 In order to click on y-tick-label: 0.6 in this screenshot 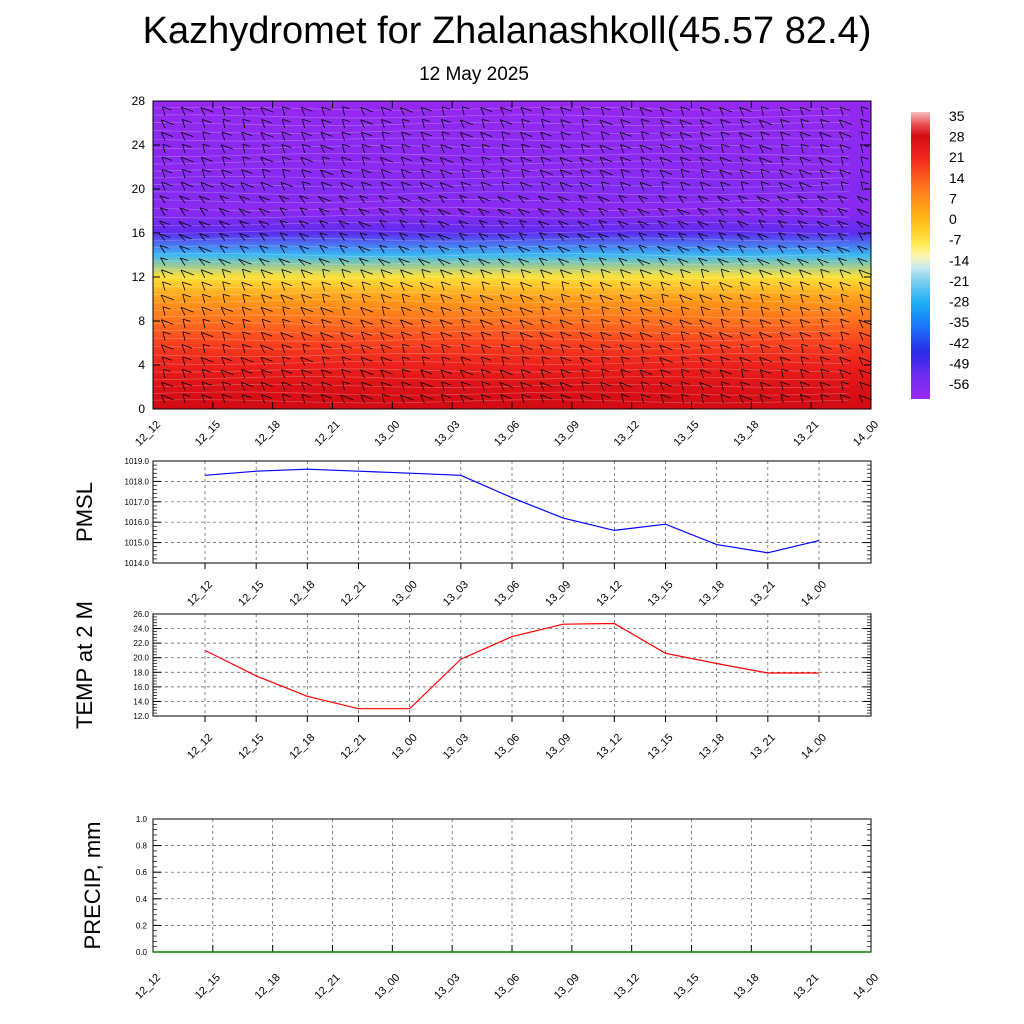, I will do `click(142, 872)`.